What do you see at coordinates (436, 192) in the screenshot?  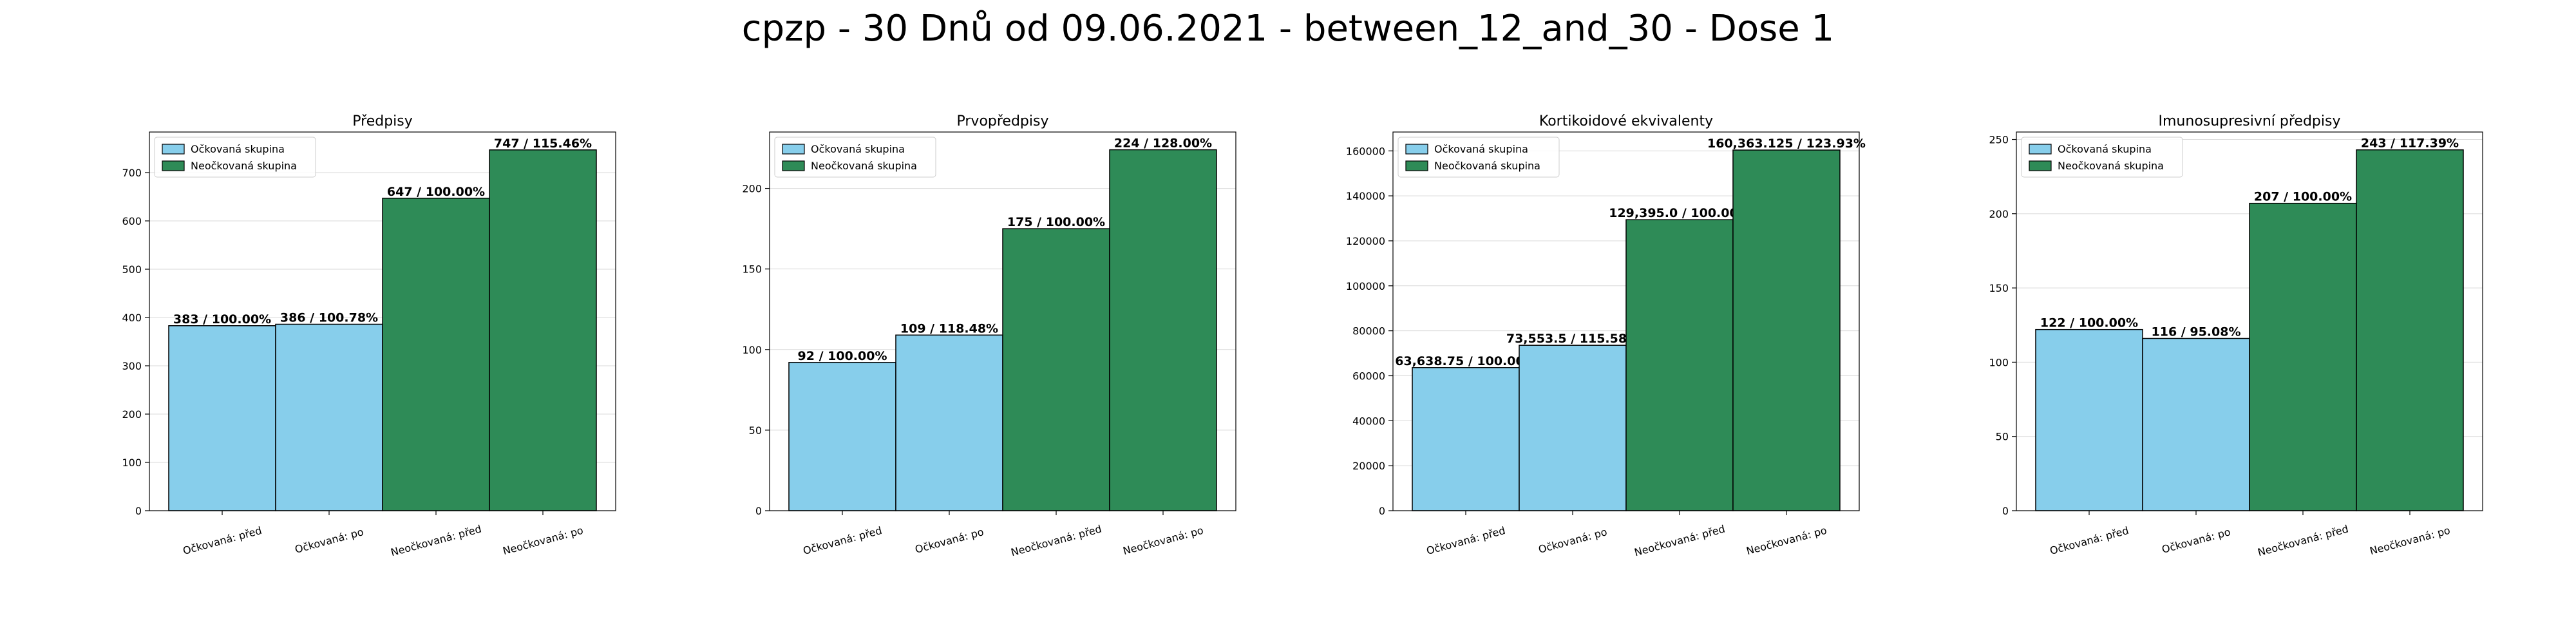 I see `bar-value-label: 647 / 100.00%` at bounding box center [436, 192].